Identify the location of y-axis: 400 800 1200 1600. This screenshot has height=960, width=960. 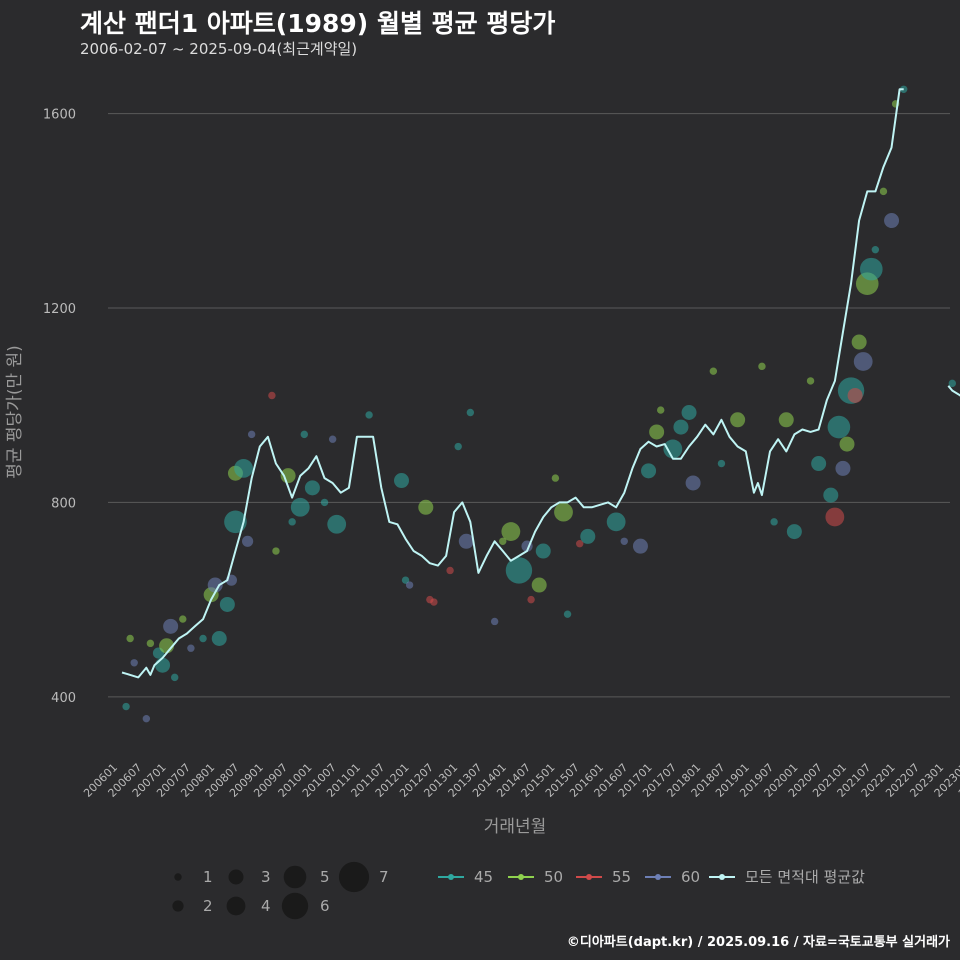
(59, 407).